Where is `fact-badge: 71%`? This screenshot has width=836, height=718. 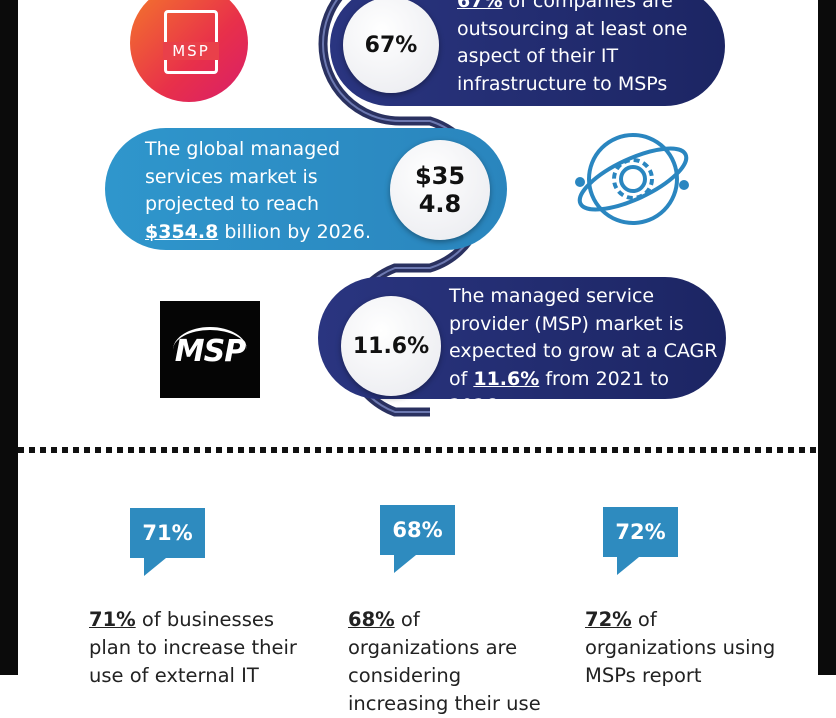
fact-badge: 71% is located at coordinates (167, 542).